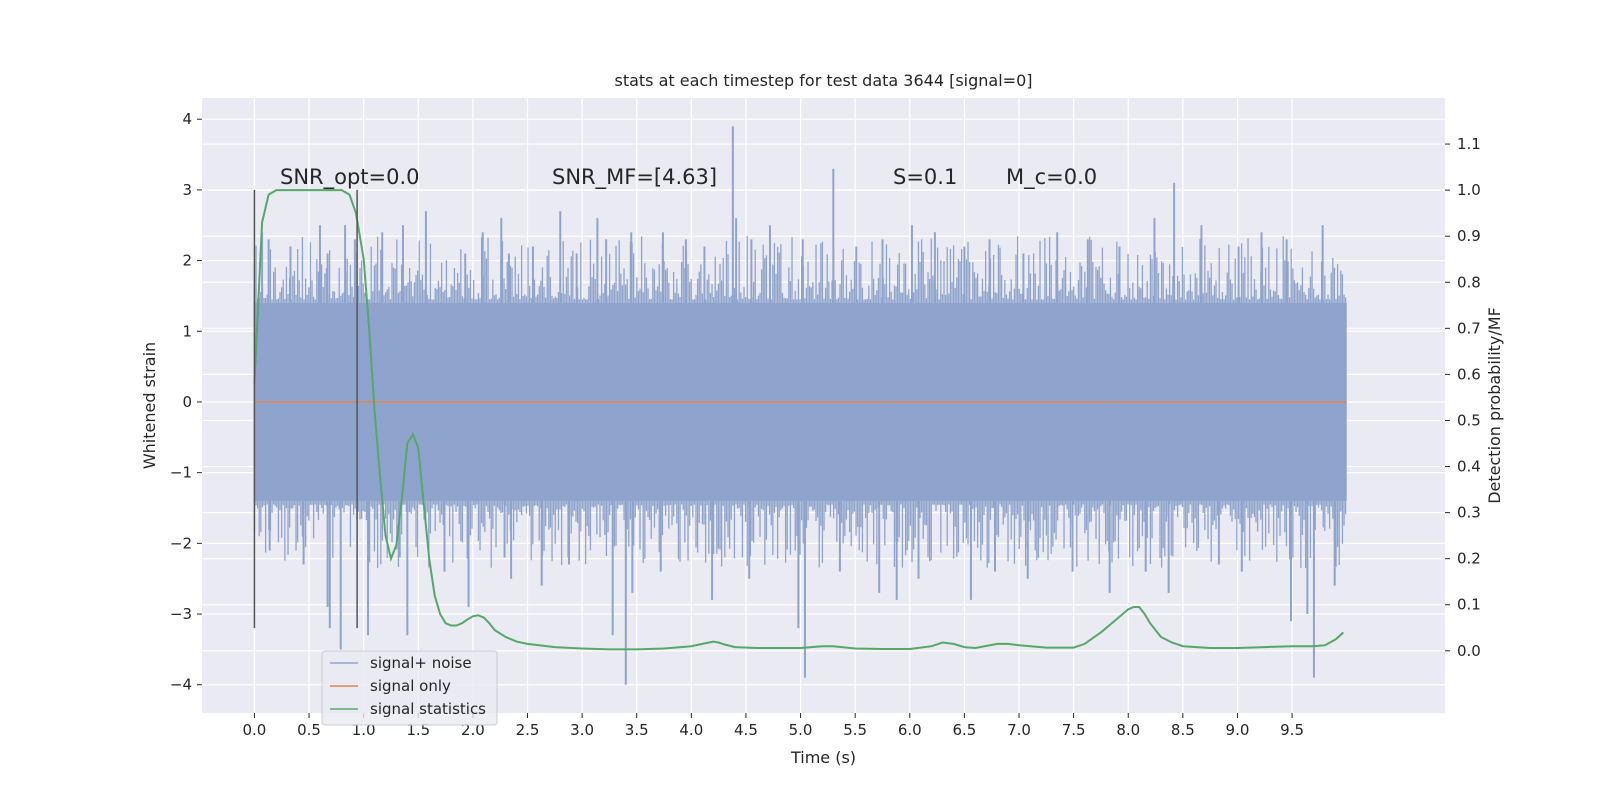  What do you see at coordinates (181, 543) in the screenshot?
I see `y-tick-label: −2` at bounding box center [181, 543].